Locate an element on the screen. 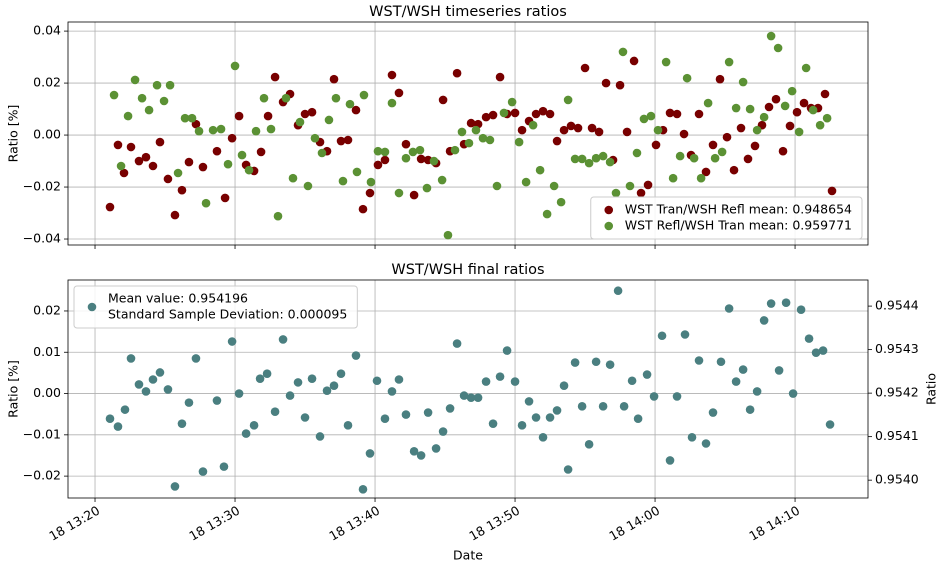 The height and width of the screenshot is (569, 941). y-tick-label: 0.01 is located at coordinates (47, 351).